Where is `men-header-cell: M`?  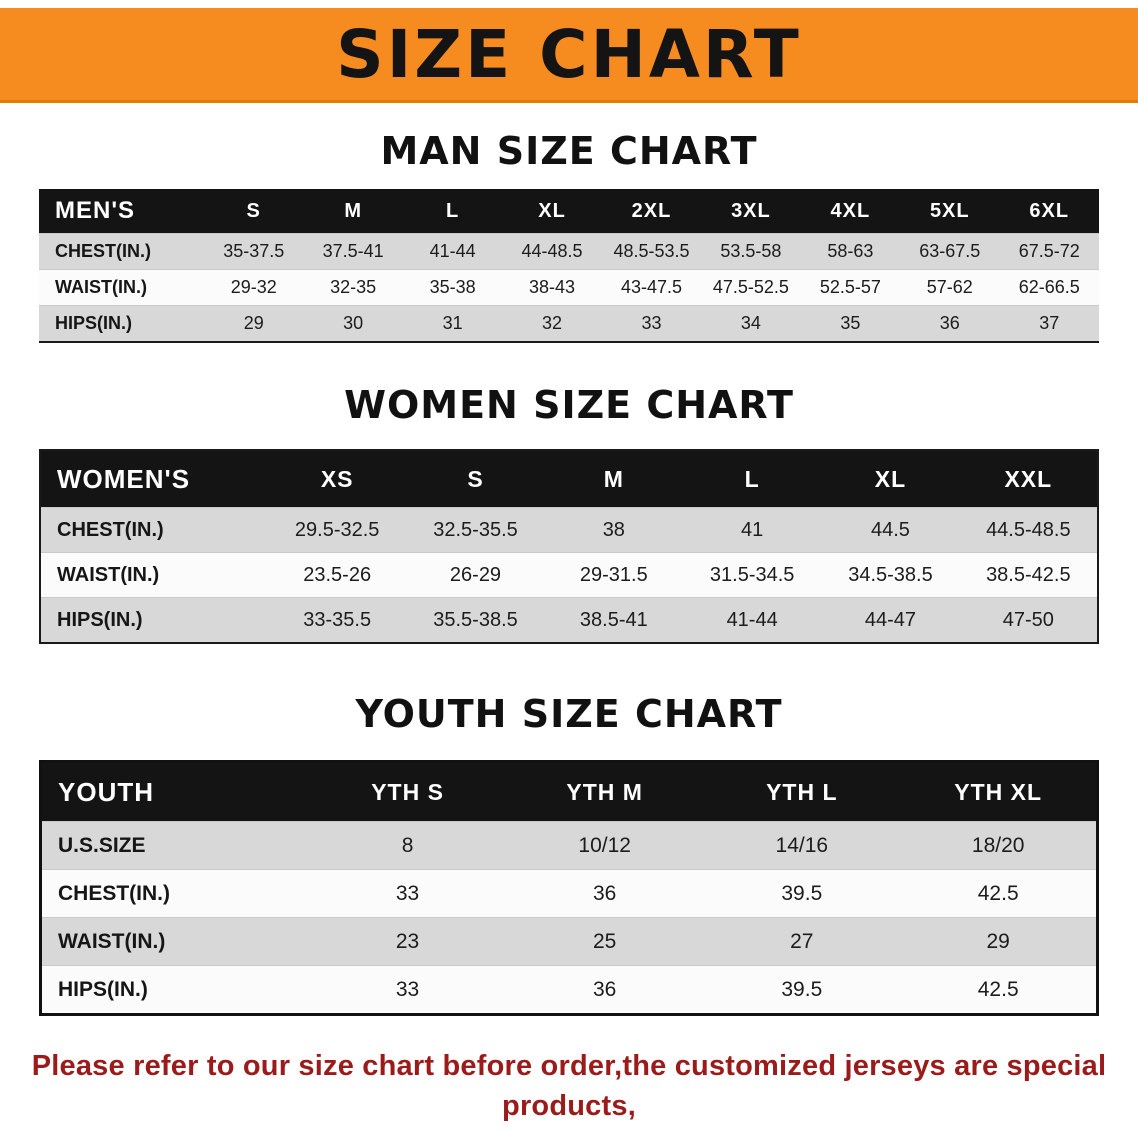
men-header-cell: M is located at coordinates (353, 211).